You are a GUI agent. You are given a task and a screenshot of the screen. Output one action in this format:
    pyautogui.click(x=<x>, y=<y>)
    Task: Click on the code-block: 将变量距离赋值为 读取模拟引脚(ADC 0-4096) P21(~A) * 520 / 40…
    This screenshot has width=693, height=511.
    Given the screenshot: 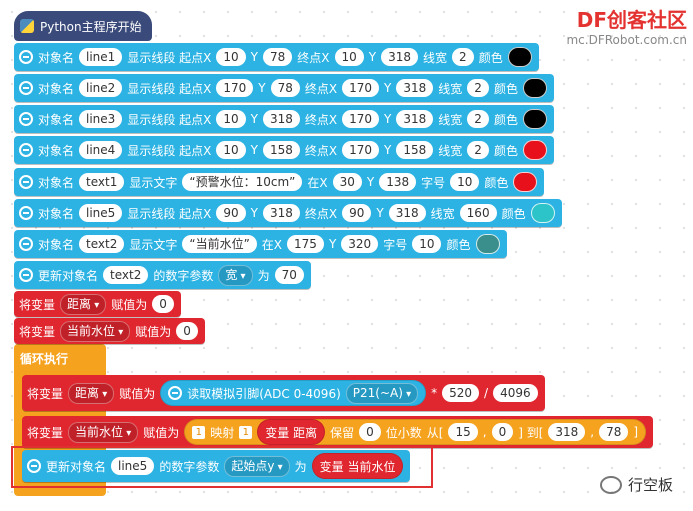 What is the action you would take?
    pyautogui.click(x=283, y=393)
    